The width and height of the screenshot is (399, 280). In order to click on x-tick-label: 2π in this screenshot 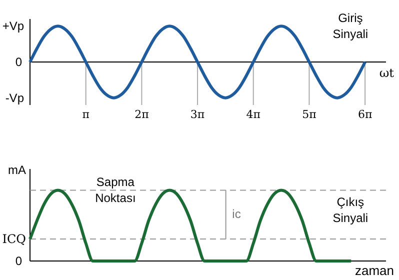, I will do `click(141, 114)`.